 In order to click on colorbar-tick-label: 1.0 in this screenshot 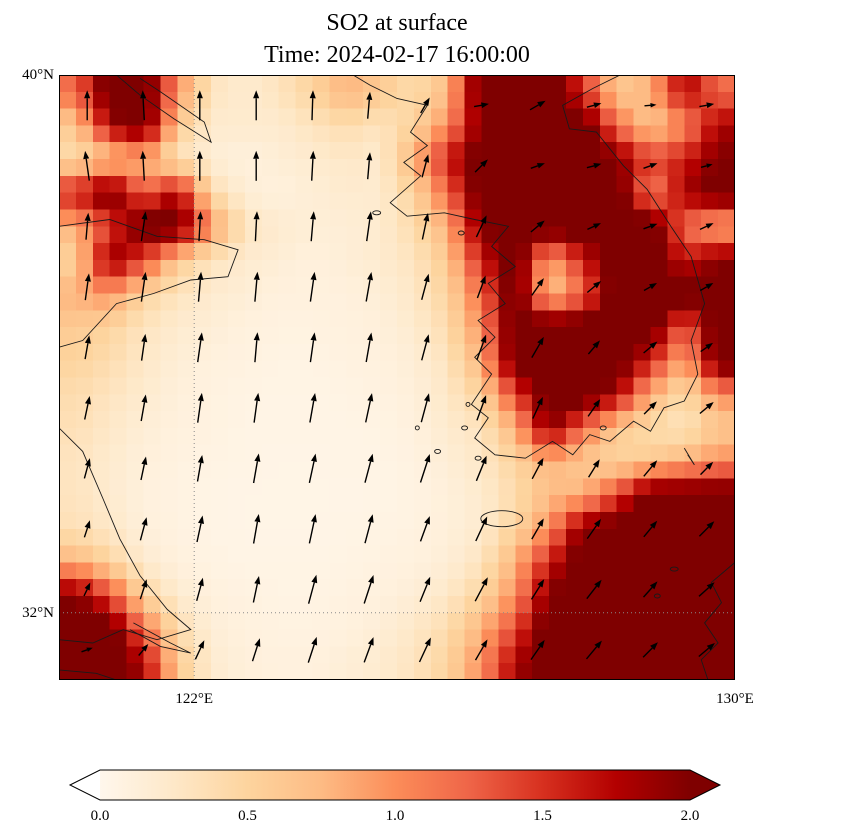, I will do `click(395, 816)`.